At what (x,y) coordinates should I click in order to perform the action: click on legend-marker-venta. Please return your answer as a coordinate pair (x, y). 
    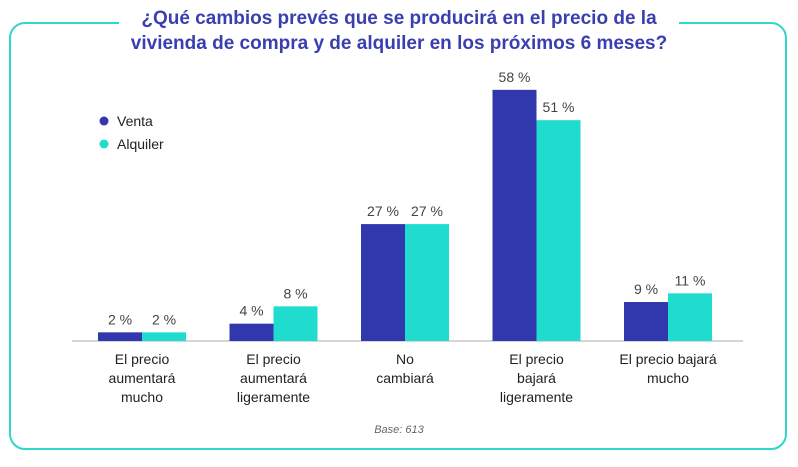
    Looking at the image, I should click on (104, 121).